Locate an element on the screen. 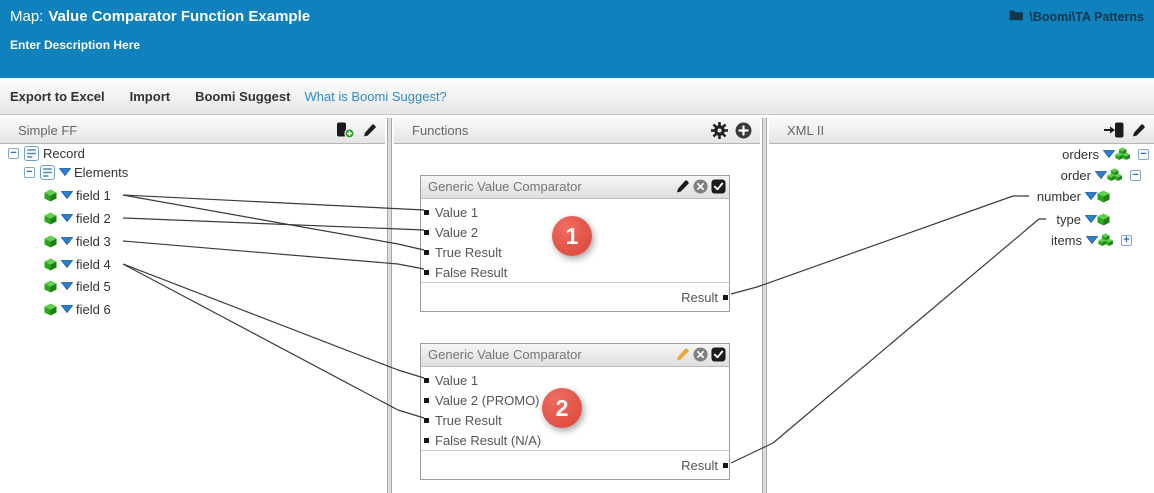 This screenshot has height=493, width=1154. functions-panel-title: Functions is located at coordinates (440, 130).